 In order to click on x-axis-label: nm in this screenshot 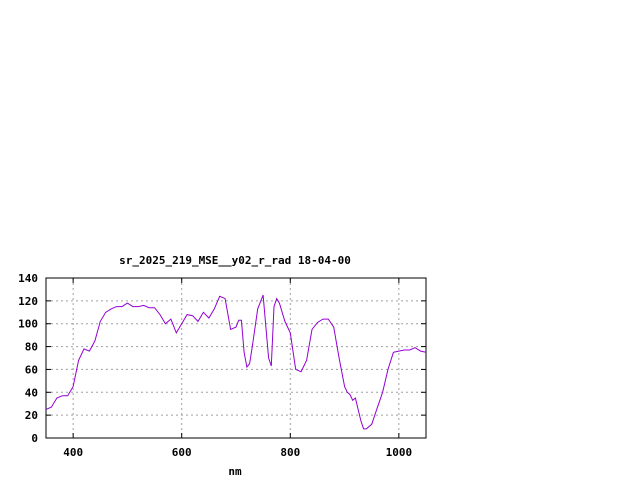, I will do `click(235, 471)`.